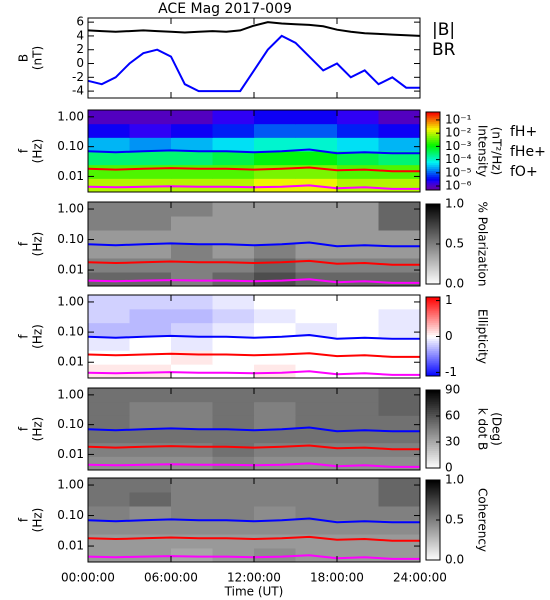 The image size is (550, 600). Describe the element at coordinates (458, 119) in the screenshot. I see `colorbar-tick-label: 10⁻¹` at that location.